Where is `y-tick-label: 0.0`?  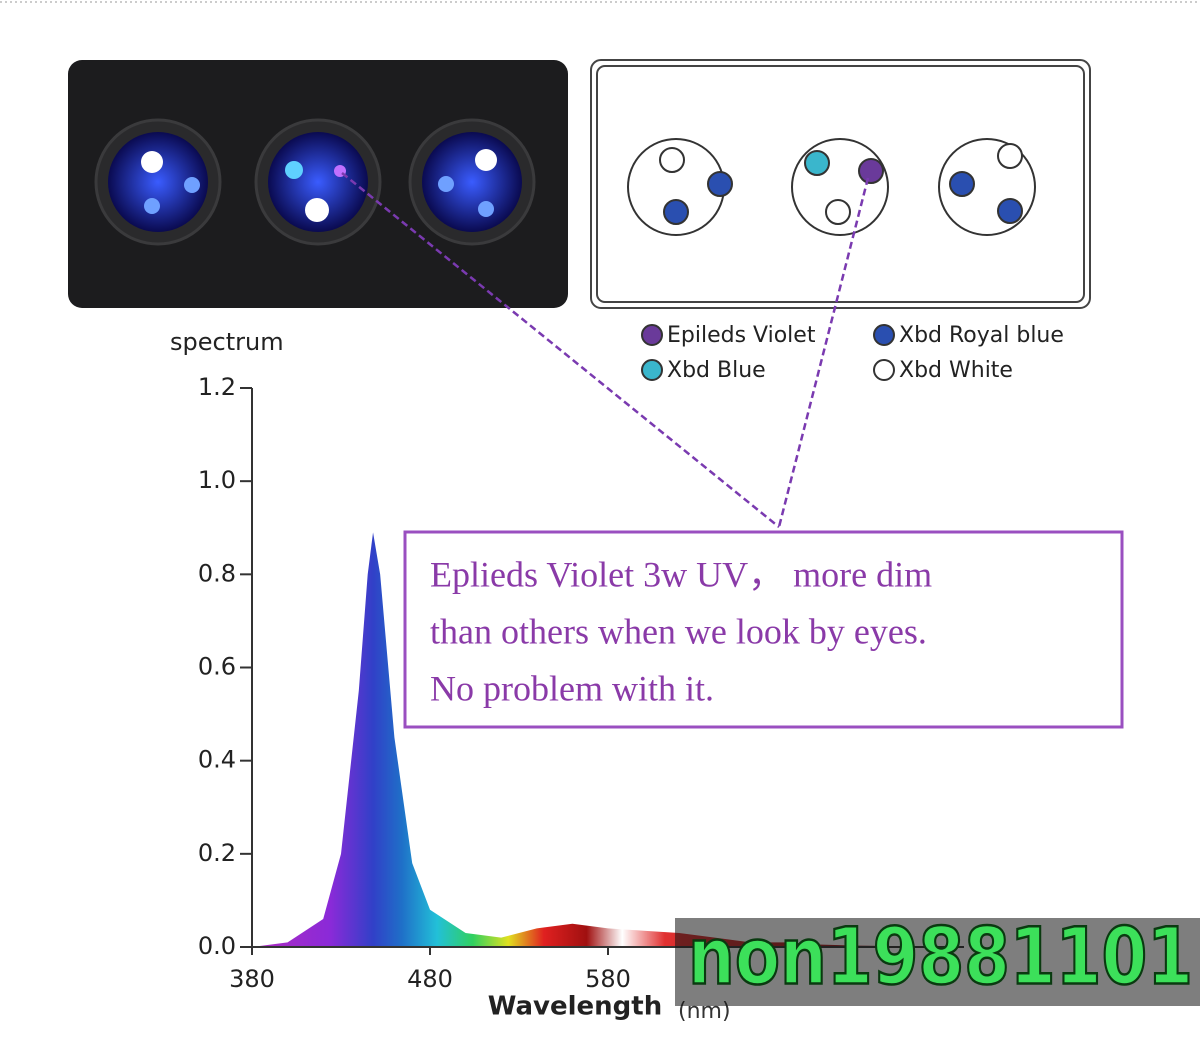
y-tick-label: 0.0 is located at coordinates (217, 946).